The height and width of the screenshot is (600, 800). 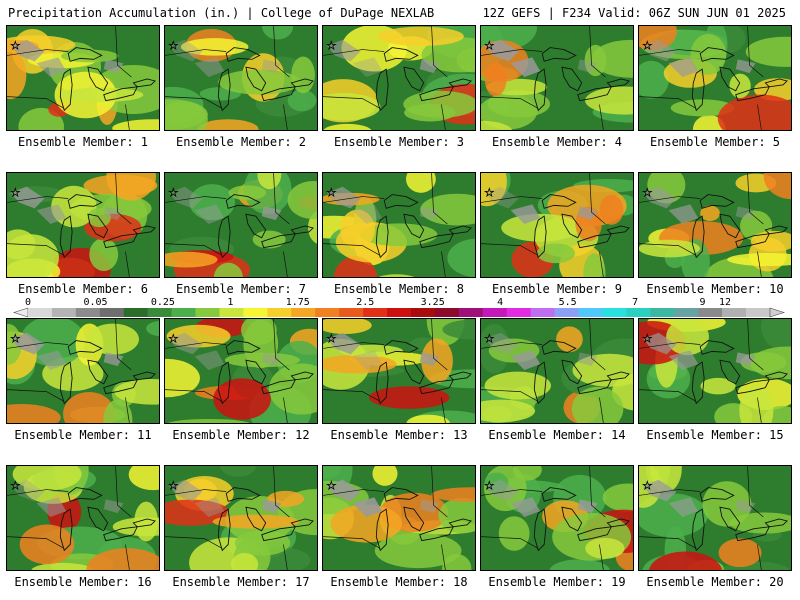 I want to click on colorbar-min-arrow, so click(x=21, y=312).